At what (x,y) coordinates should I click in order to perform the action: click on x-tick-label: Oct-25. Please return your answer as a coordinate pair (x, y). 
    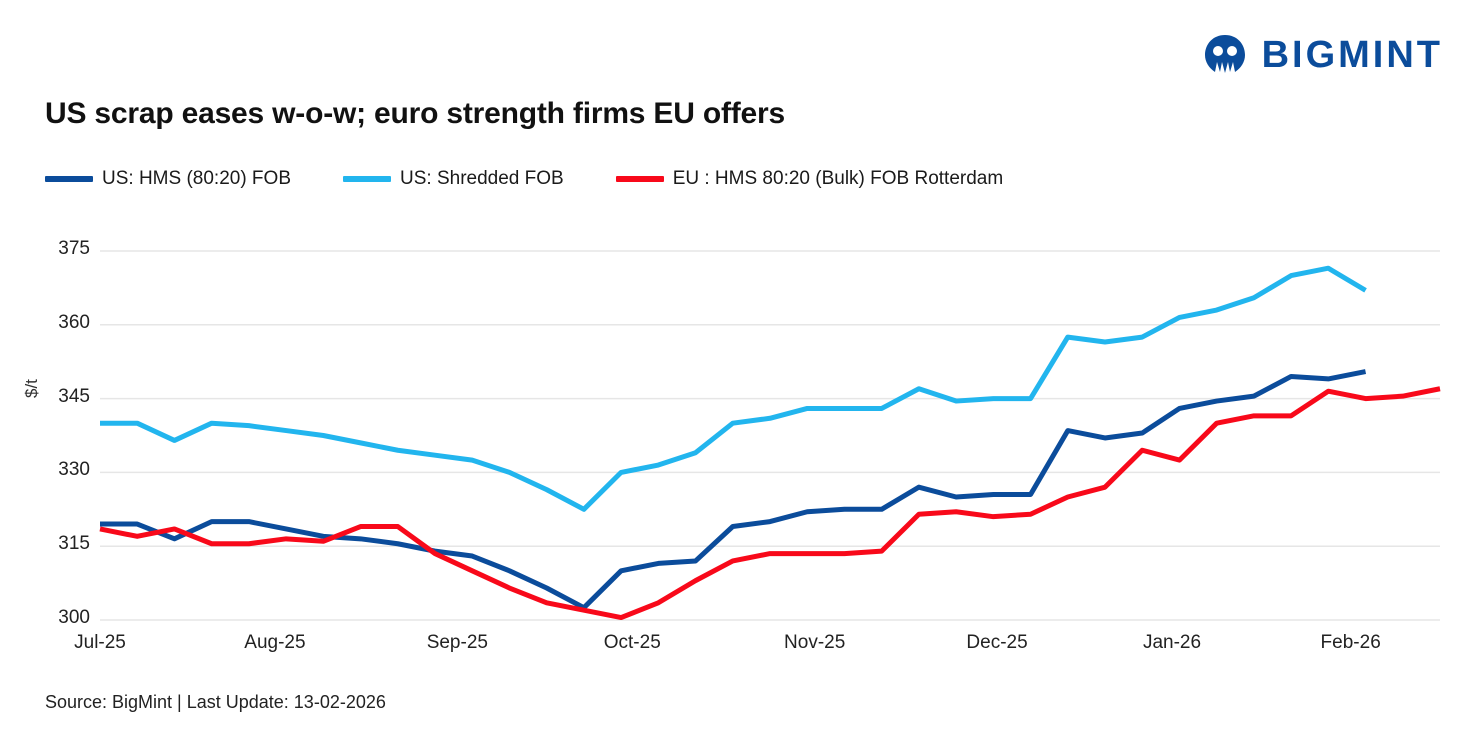
    Looking at the image, I should click on (632, 642).